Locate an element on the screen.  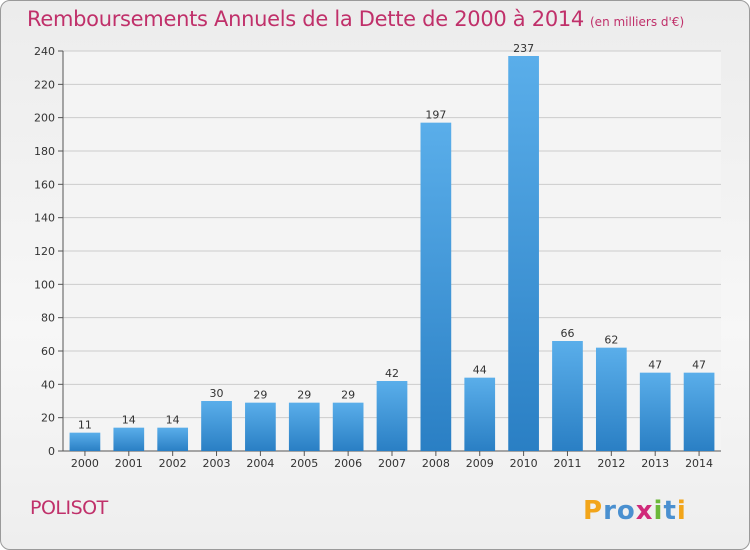
x-tick-label: 2003 is located at coordinates (217, 463).